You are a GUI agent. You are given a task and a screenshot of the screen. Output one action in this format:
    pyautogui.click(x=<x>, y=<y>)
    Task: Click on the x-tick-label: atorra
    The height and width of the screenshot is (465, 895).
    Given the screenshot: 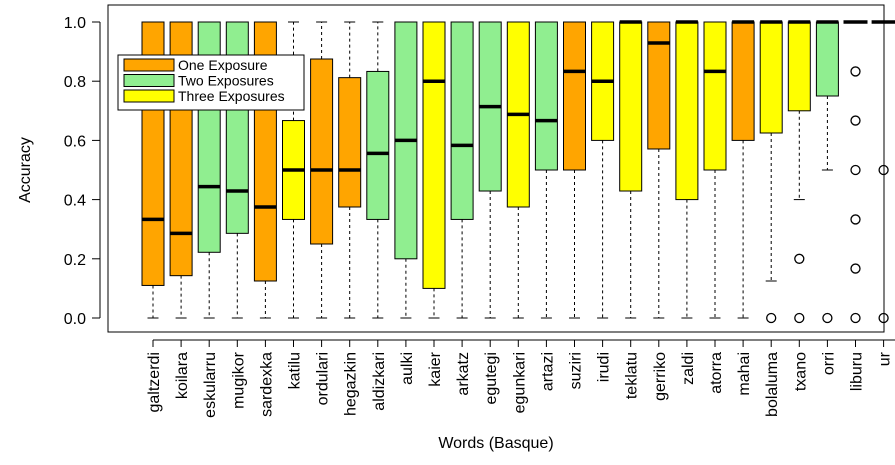 What is the action you would take?
    pyautogui.click(x=716, y=373)
    